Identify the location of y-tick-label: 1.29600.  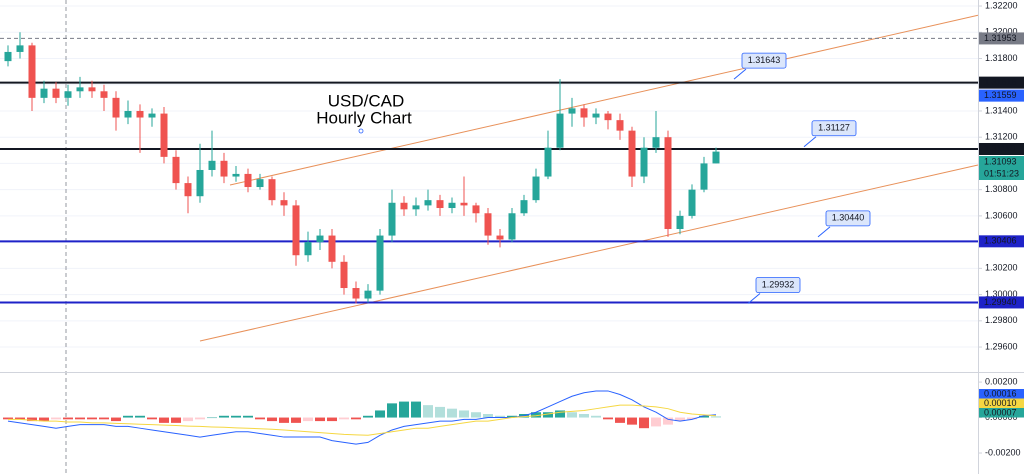
(1001, 346).